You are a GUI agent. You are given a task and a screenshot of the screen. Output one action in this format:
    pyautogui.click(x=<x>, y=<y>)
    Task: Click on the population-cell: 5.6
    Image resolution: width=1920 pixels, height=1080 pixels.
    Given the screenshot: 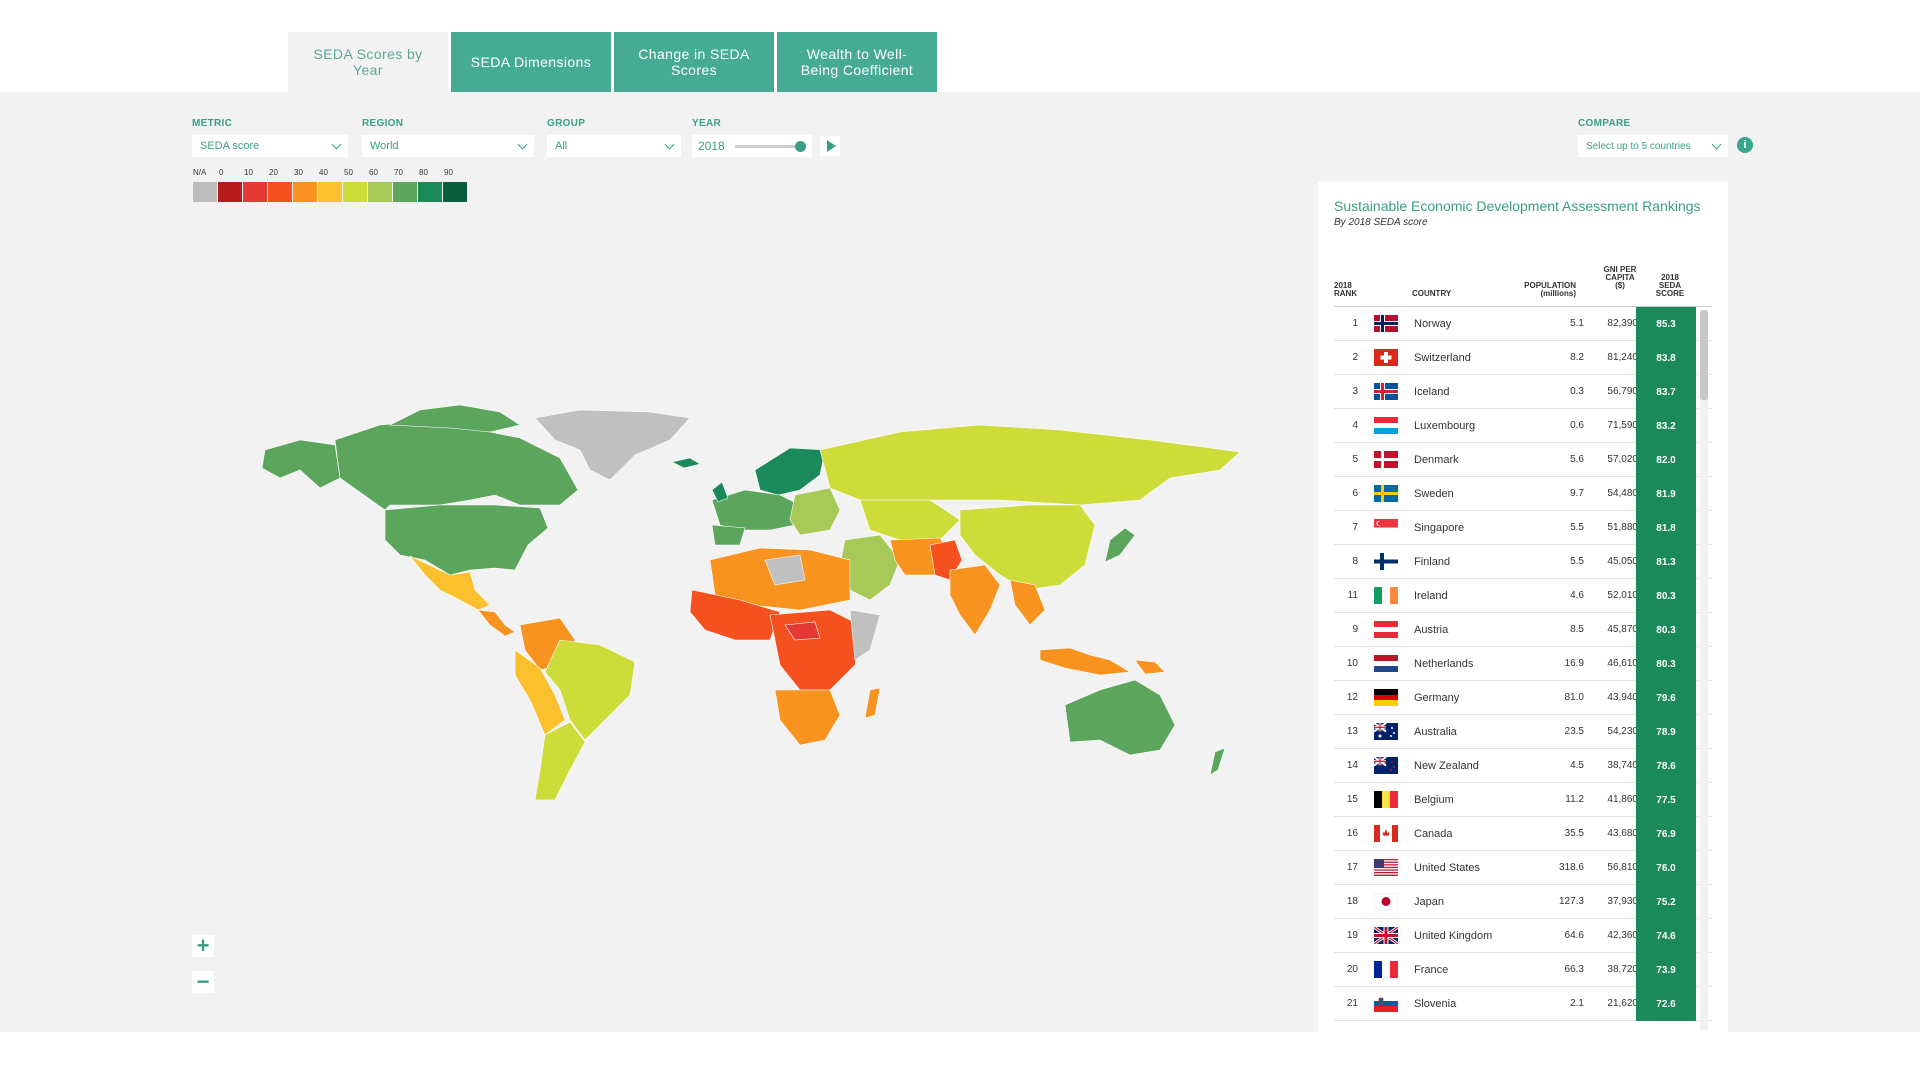 What is the action you would take?
    pyautogui.click(x=1577, y=459)
    